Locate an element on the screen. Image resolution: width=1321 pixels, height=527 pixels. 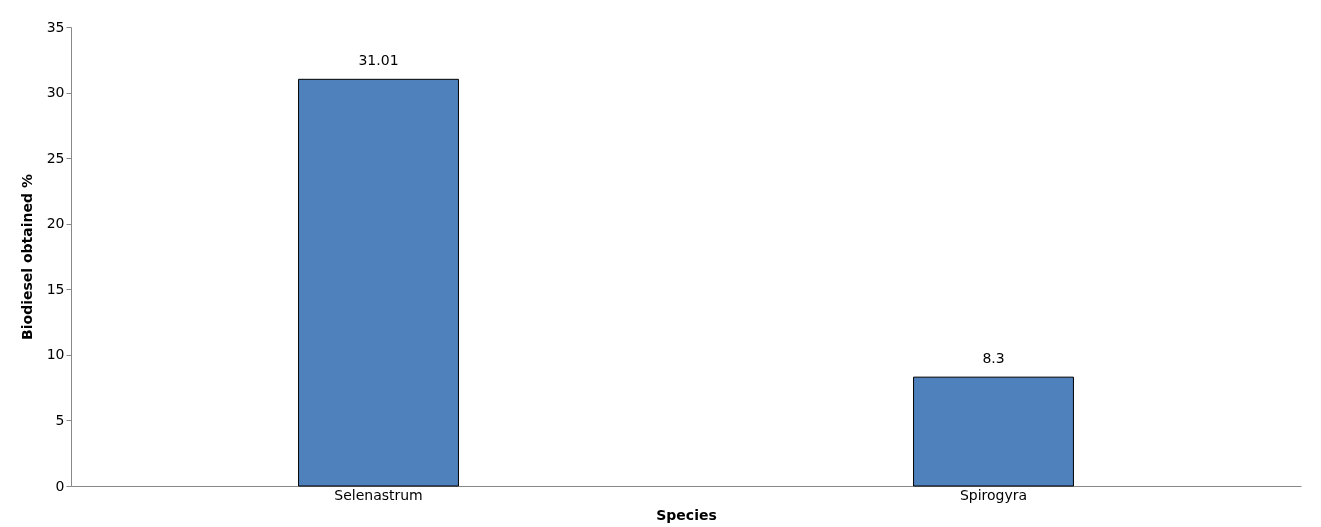
y-tick-label: 10 is located at coordinates (55, 354).